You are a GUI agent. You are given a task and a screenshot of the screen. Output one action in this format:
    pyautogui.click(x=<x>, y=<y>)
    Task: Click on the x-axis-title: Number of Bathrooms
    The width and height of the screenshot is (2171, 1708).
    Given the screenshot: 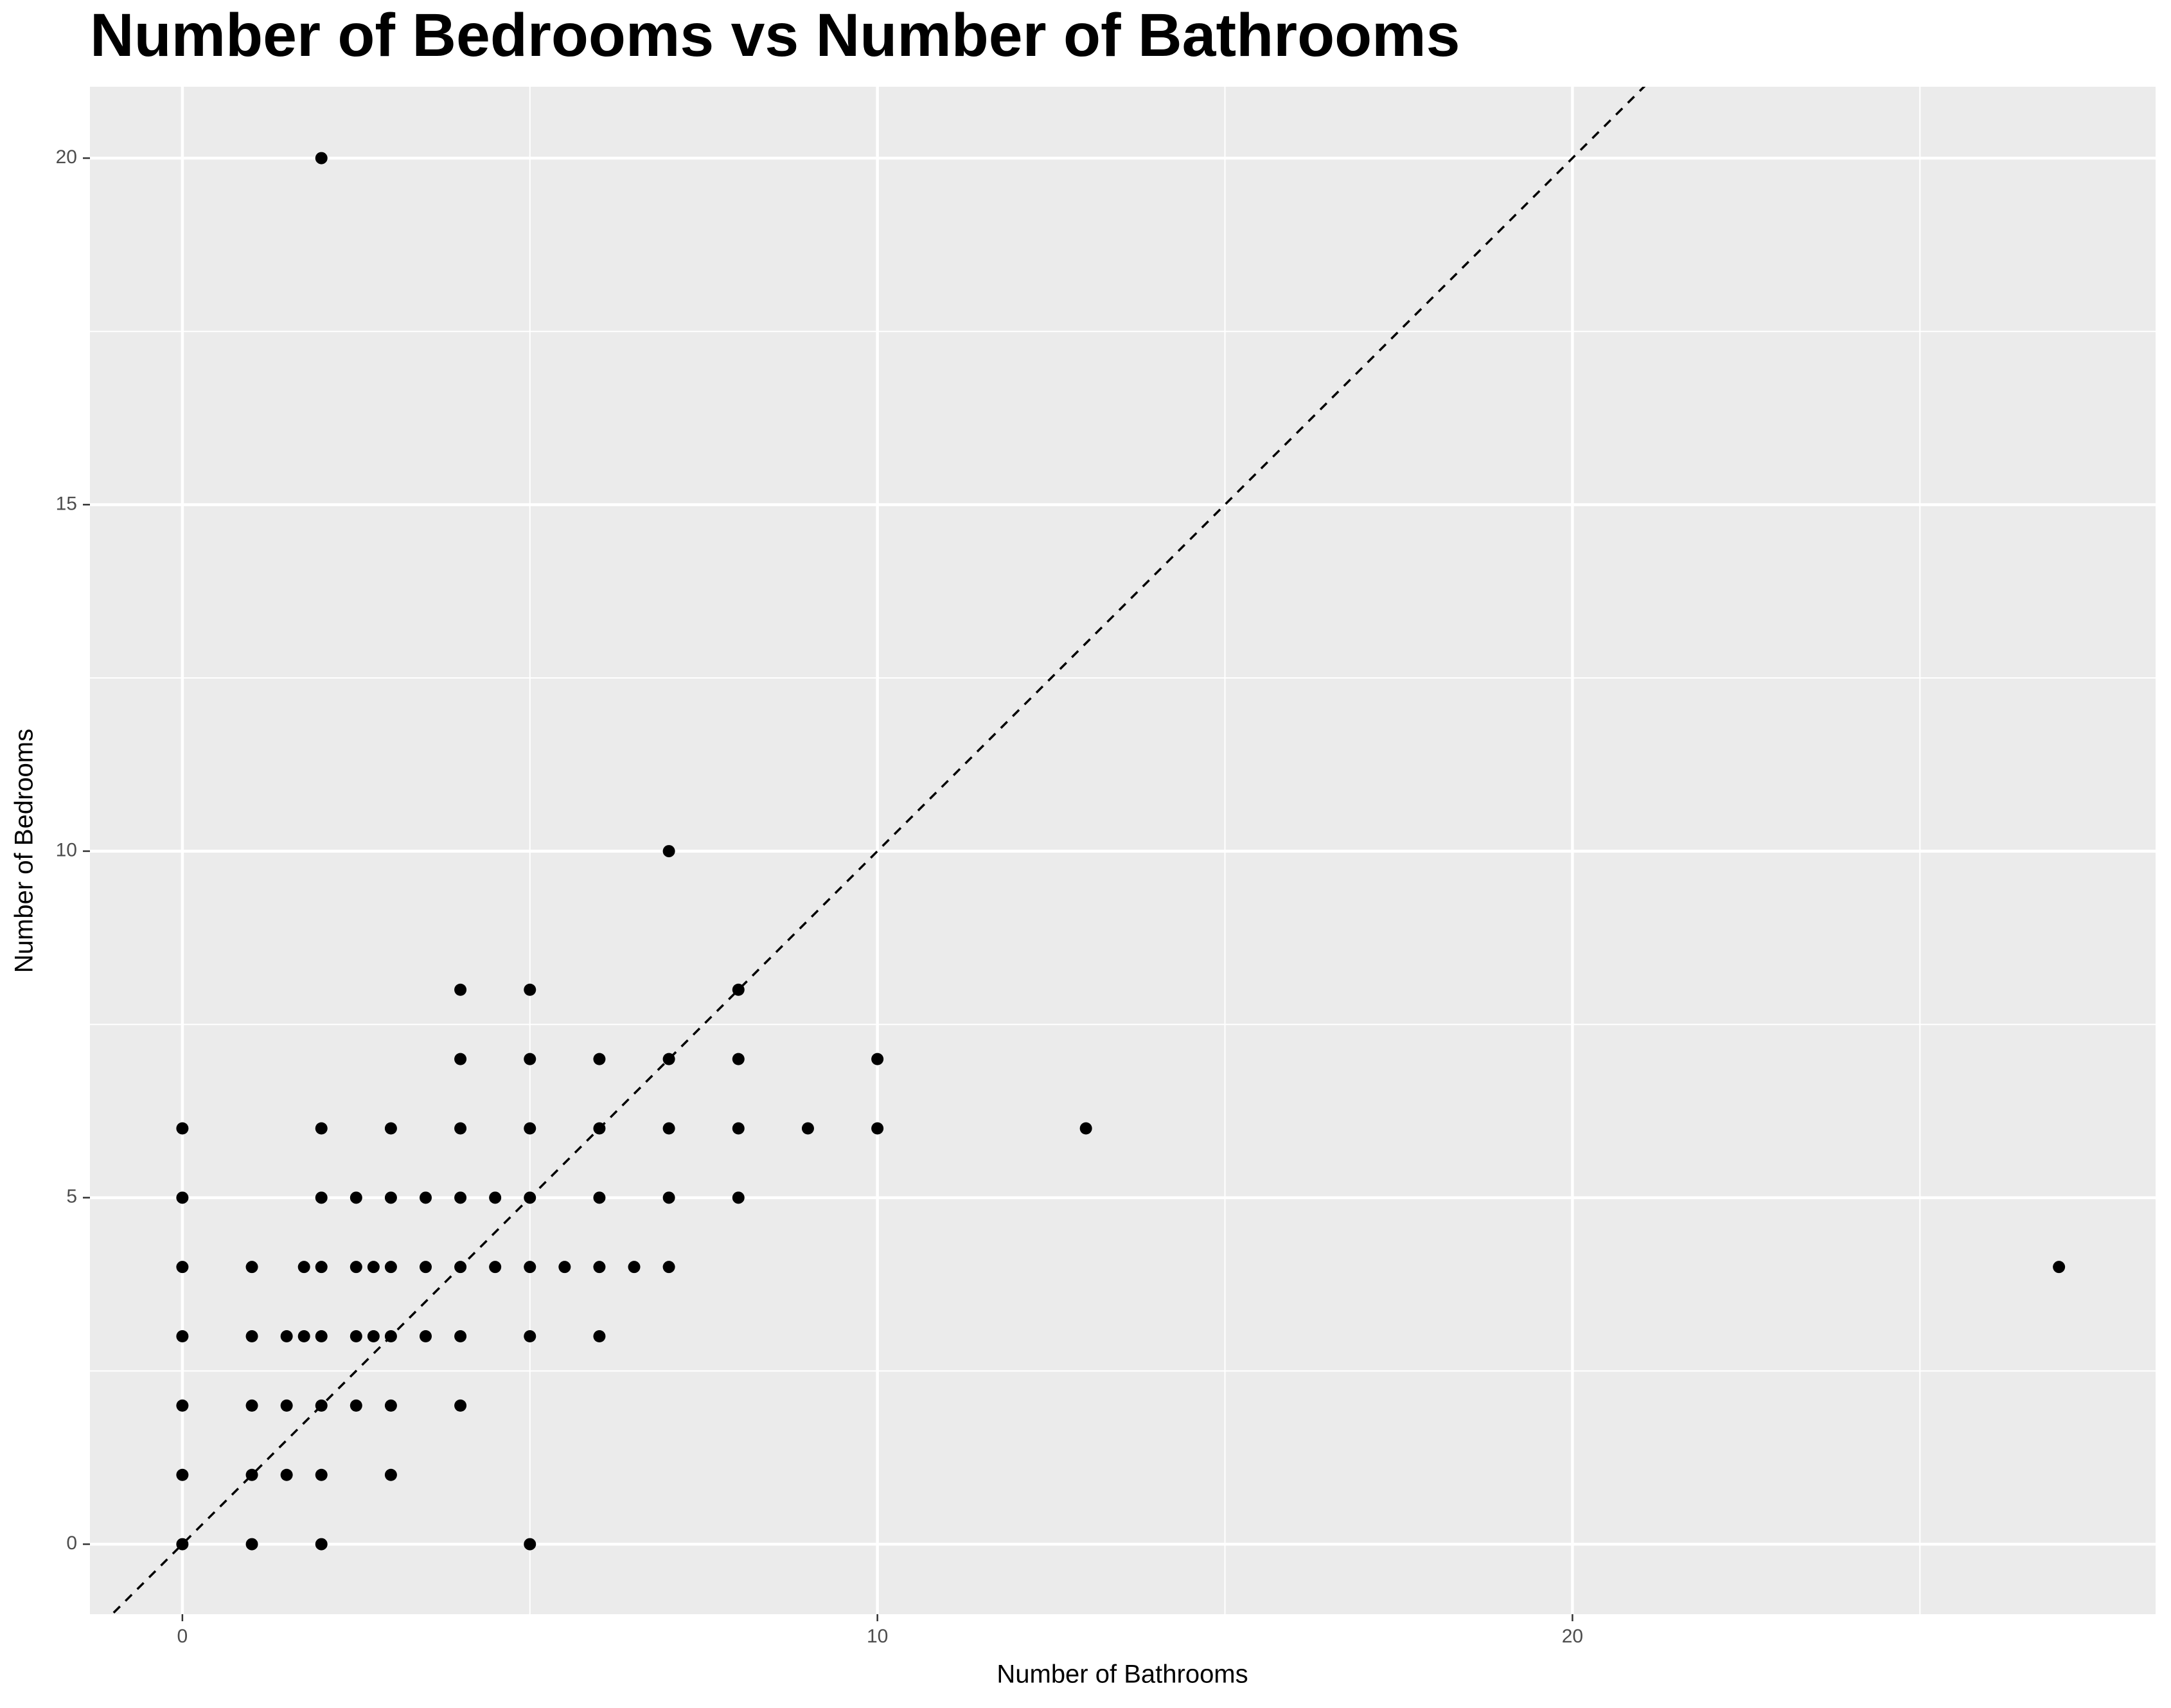 What is the action you would take?
    pyautogui.click(x=1122, y=1674)
    